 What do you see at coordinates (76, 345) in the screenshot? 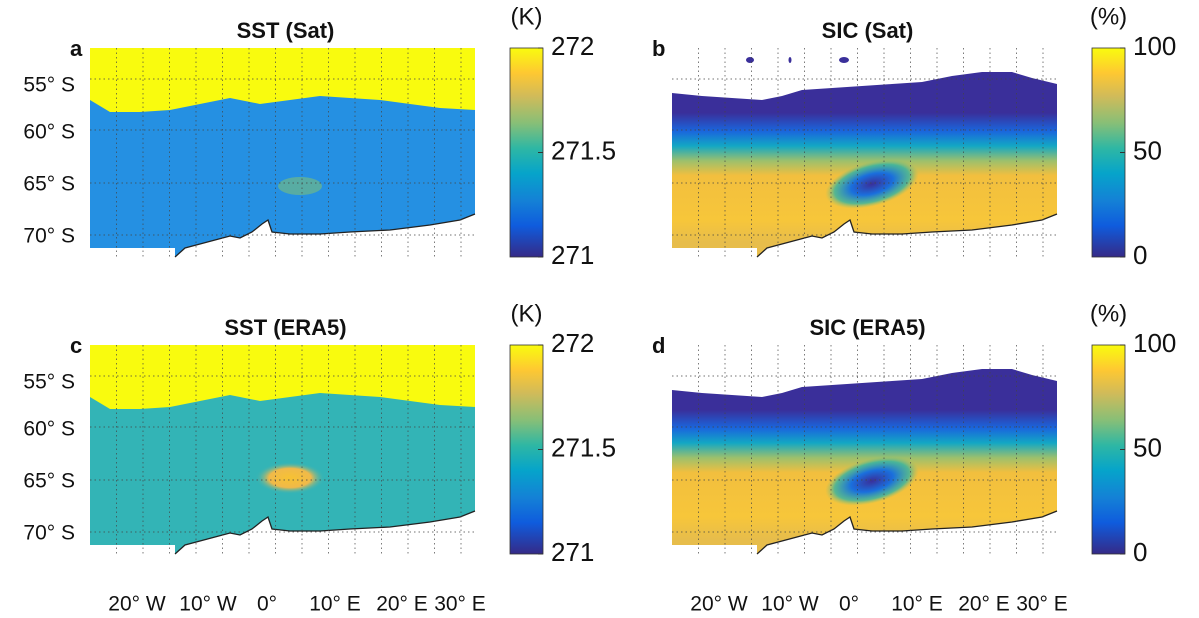
I see `panel-label: c` at bounding box center [76, 345].